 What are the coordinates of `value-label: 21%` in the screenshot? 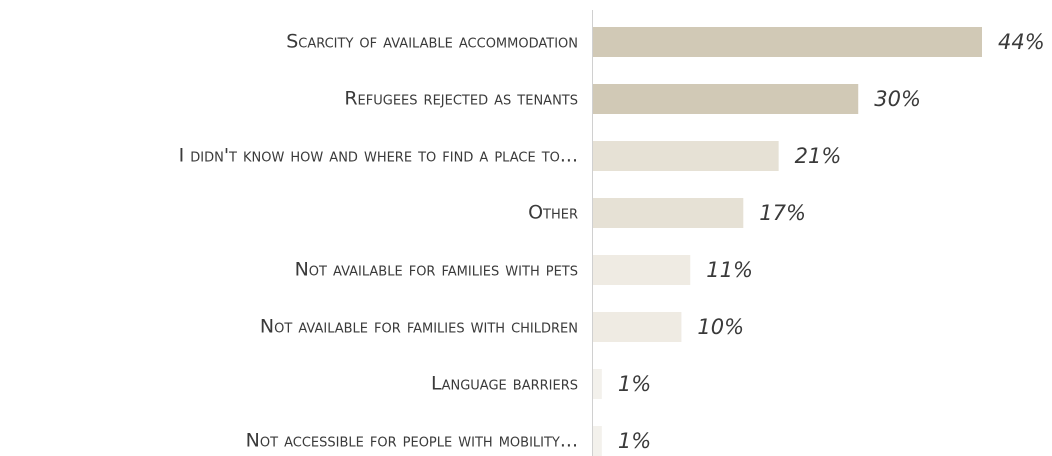 It's located at (818, 156).